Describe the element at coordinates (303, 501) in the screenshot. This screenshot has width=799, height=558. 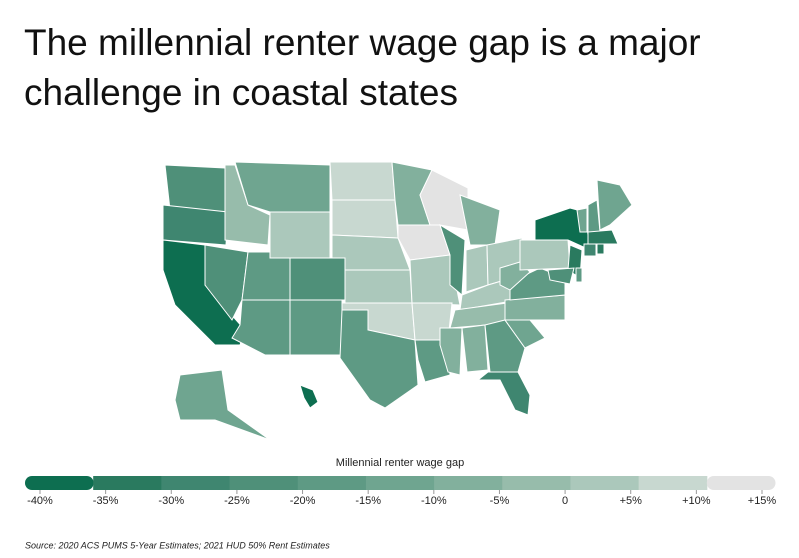
I see `tick-label: -20%` at that location.